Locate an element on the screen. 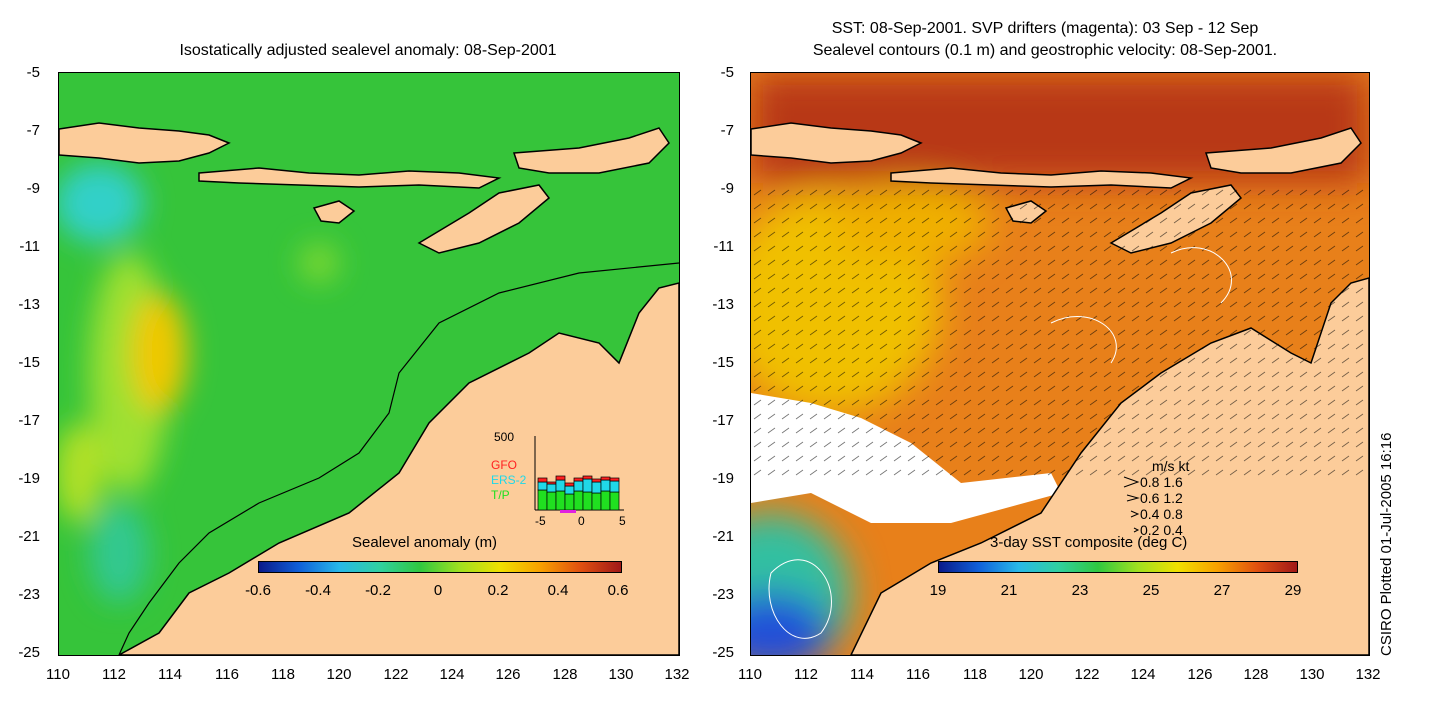 The height and width of the screenshot is (720, 1440). left-ytick: -13 is located at coordinates (29, 304).